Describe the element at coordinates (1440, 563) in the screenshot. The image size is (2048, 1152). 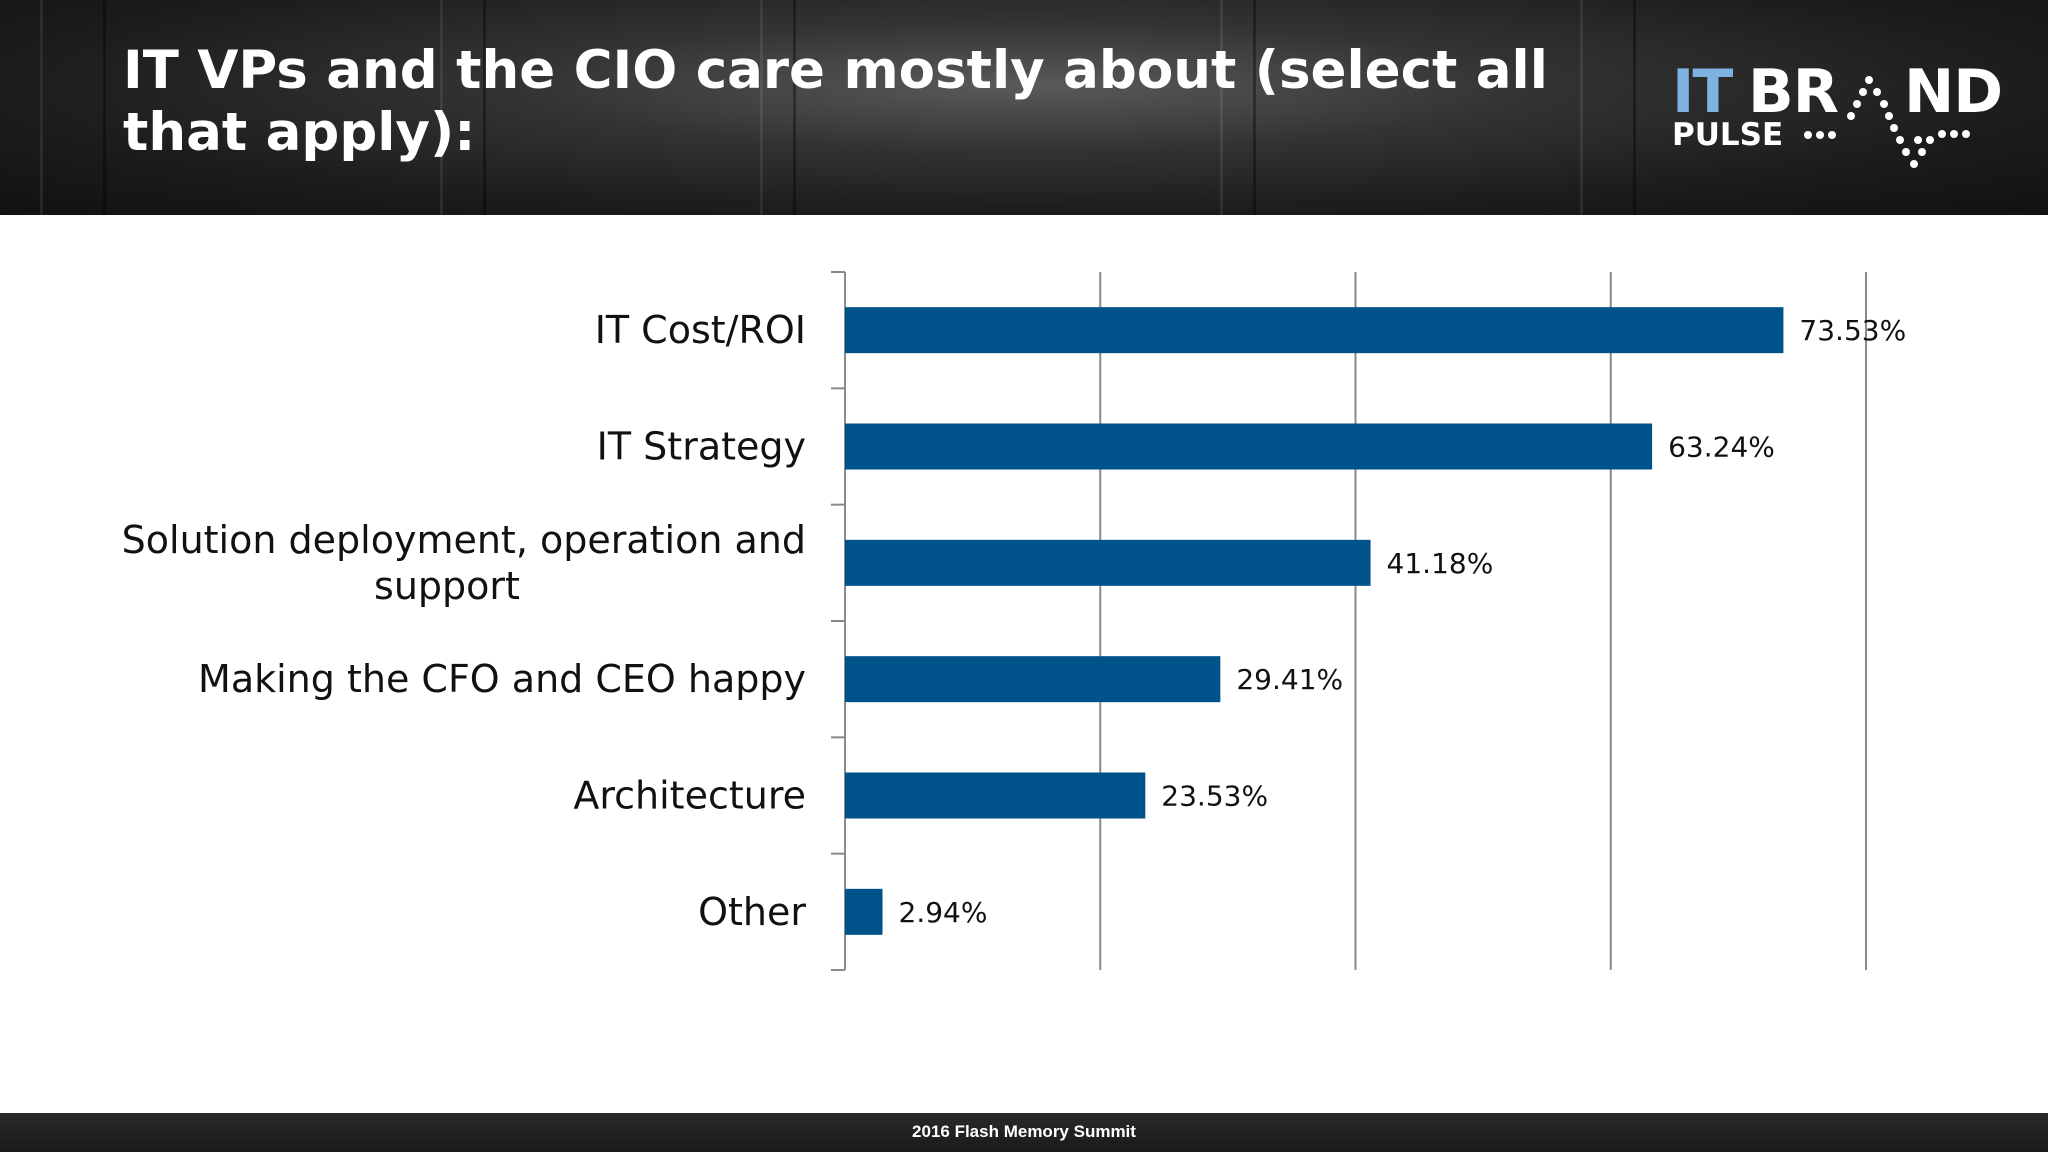
I see `bar-value-label: 41.18%` at that location.